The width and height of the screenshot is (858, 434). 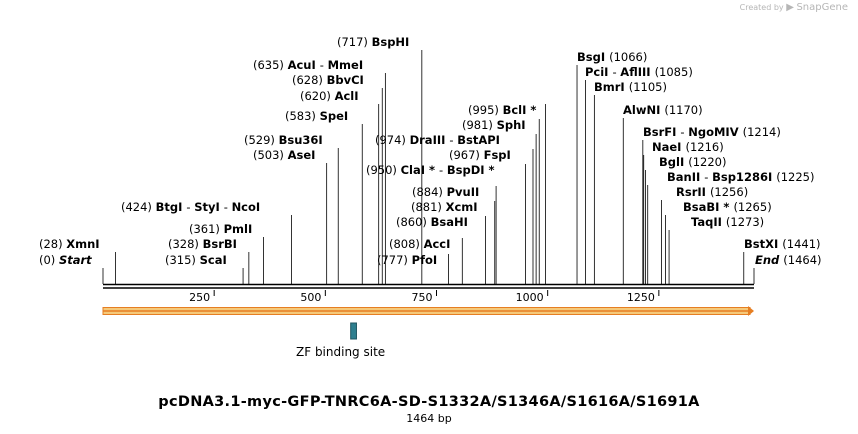 What do you see at coordinates (308, 65) in the screenshot?
I see `left-label-11: (635) AcuI - MmeI` at bounding box center [308, 65].